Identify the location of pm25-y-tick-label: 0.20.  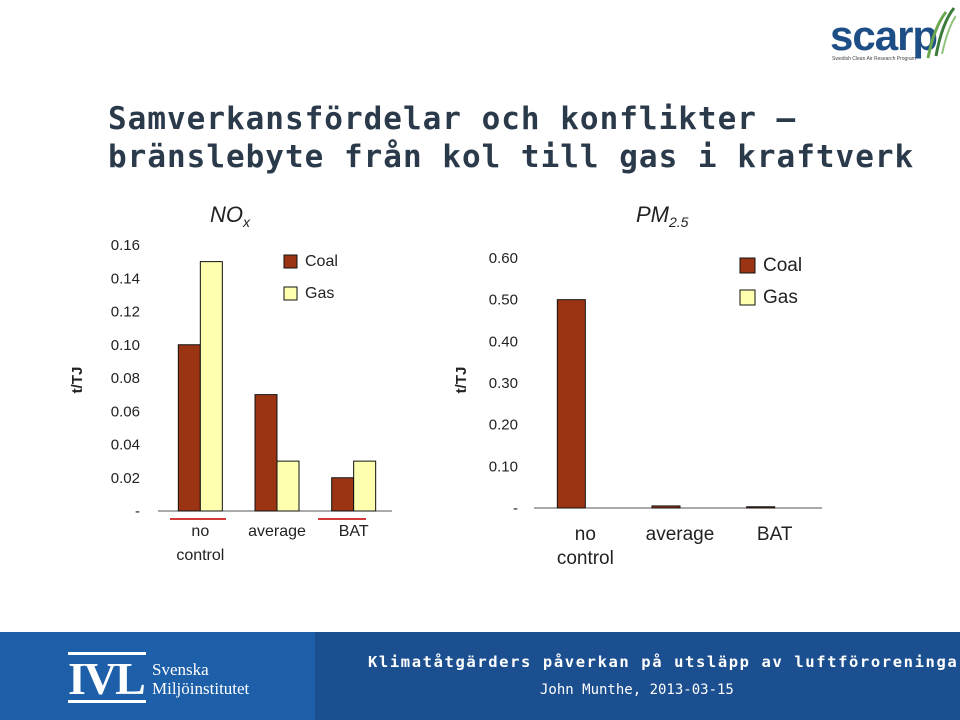
(503, 425).